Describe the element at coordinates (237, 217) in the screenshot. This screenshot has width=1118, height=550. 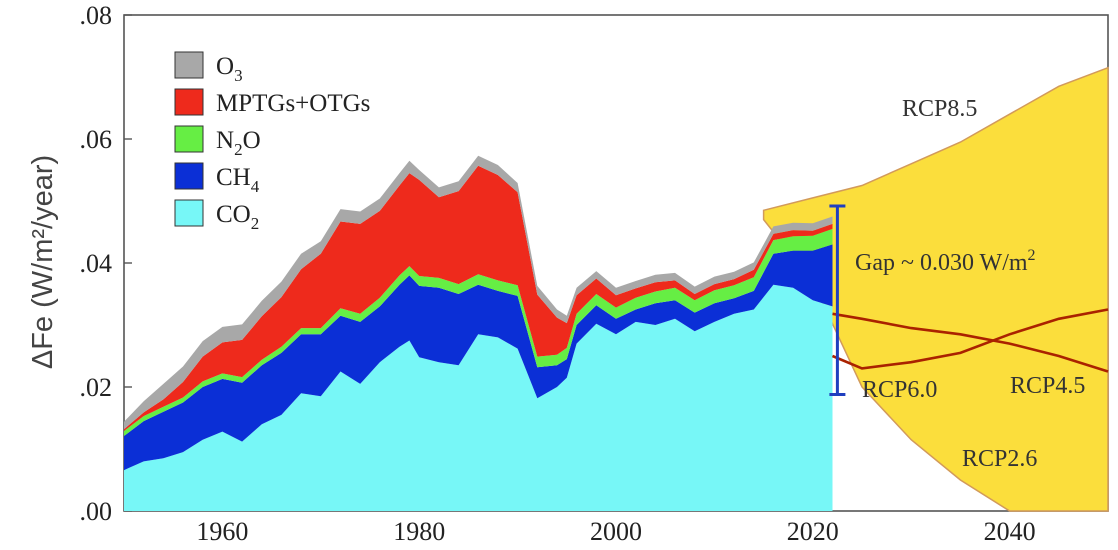
I see `legend-label: CO2` at that location.